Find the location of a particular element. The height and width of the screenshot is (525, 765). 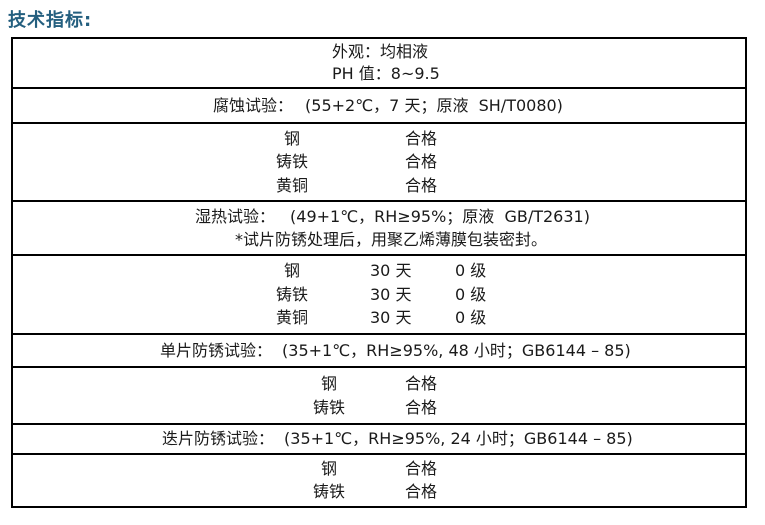

damp-heat-note-line: *试片防锈处理后，用聚乙烯薄膜包装密封。 is located at coordinates (379, 240).